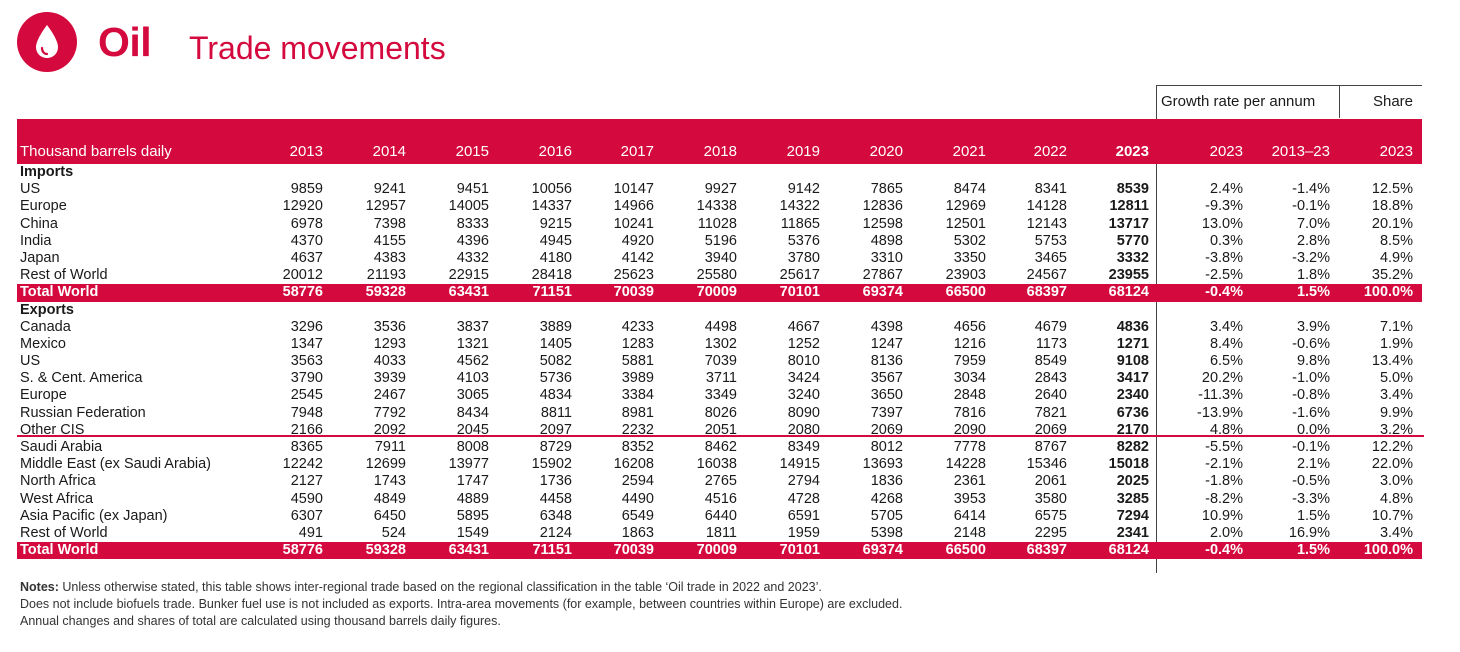  Describe the element at coordinates (389, 395) in the screenshot. I see `table-cell: 2467` at that location.